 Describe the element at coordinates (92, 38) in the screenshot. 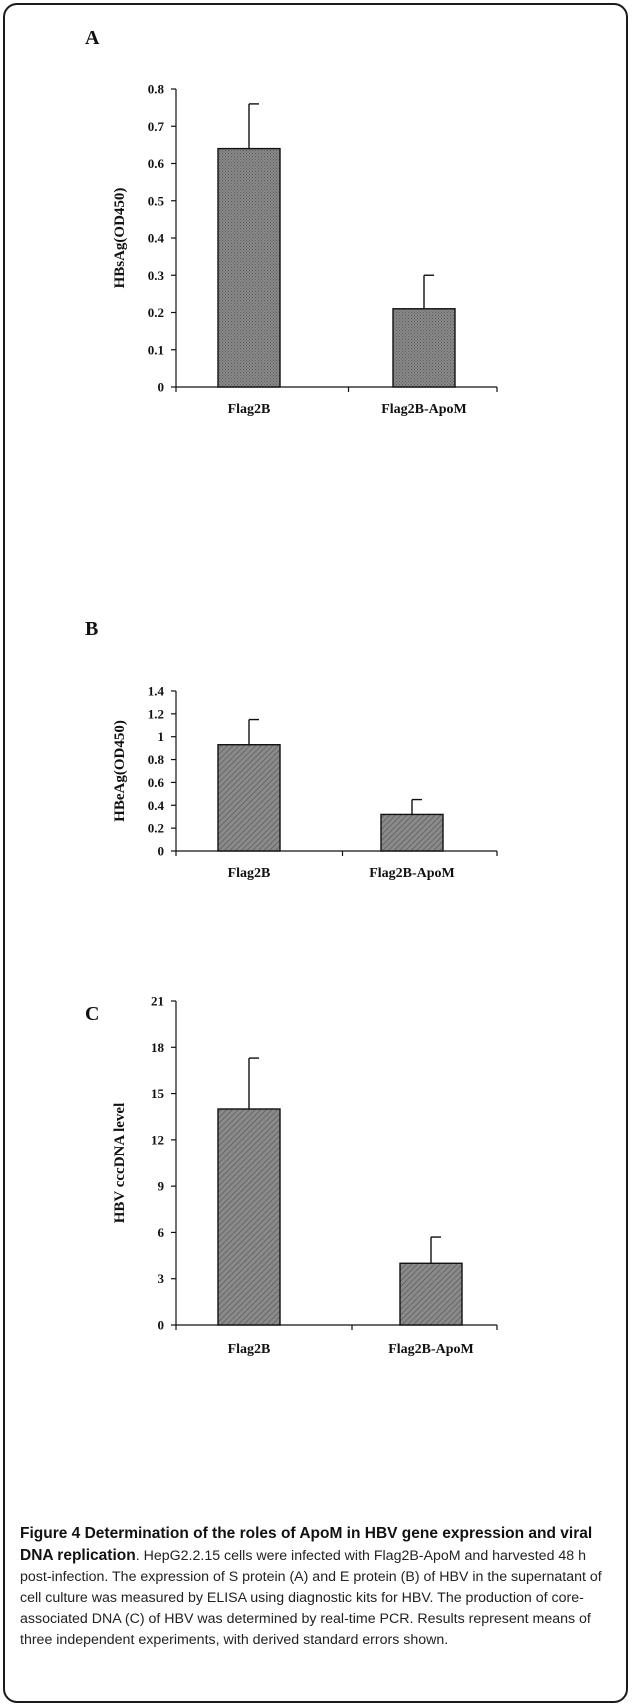

I see `panel-letter: A` at that location.